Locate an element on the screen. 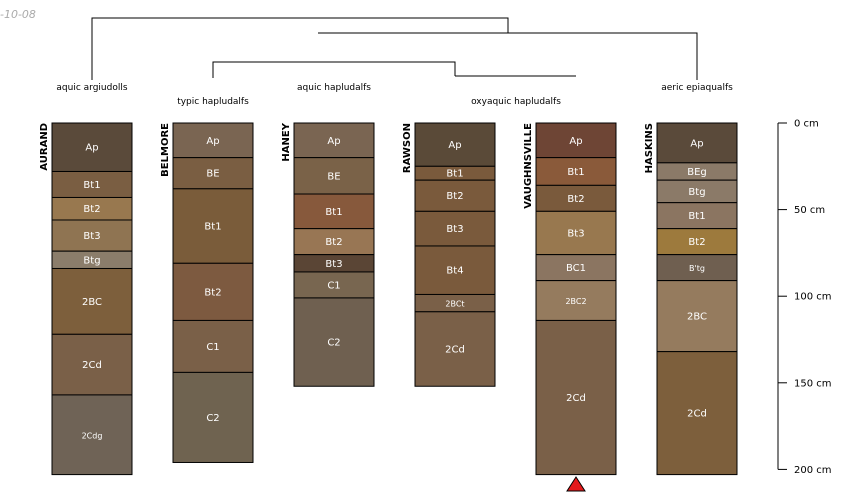 The width and height of the screenshot is (850, 500). profile-name: VAUGHNSVILLE is located at coordinates (528, 166).